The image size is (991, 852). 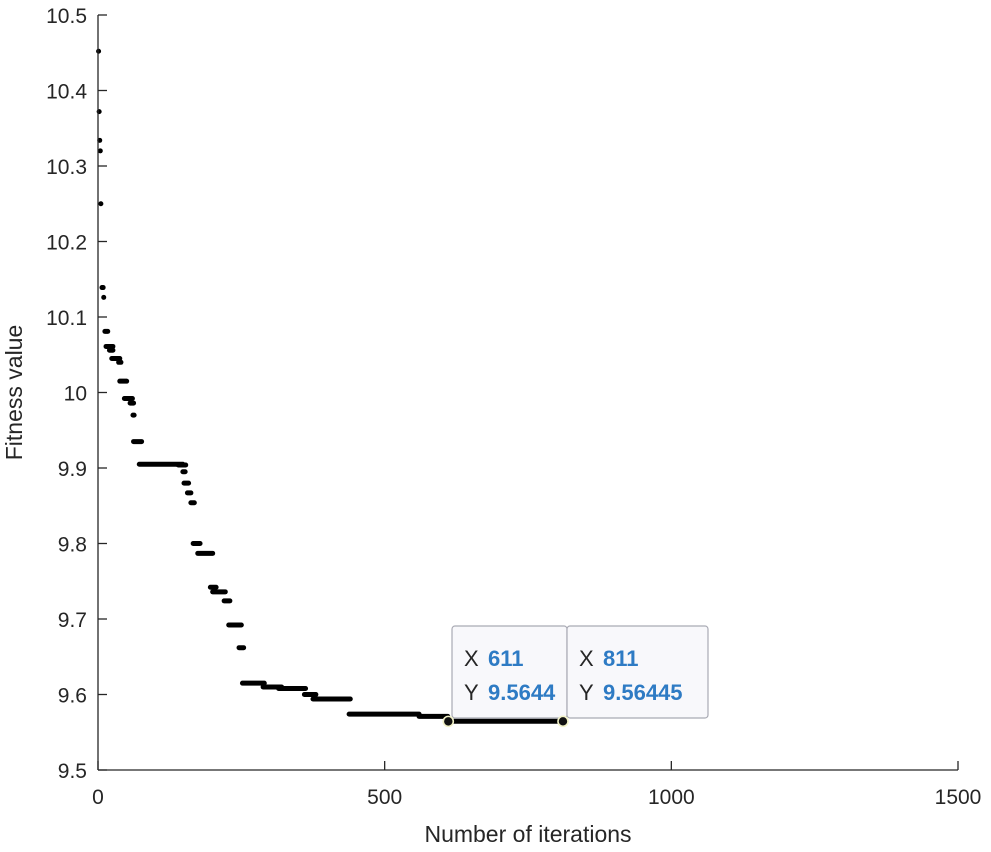 I want to click on datatip-y-value: 9.5644, so click(x=522, y=692).